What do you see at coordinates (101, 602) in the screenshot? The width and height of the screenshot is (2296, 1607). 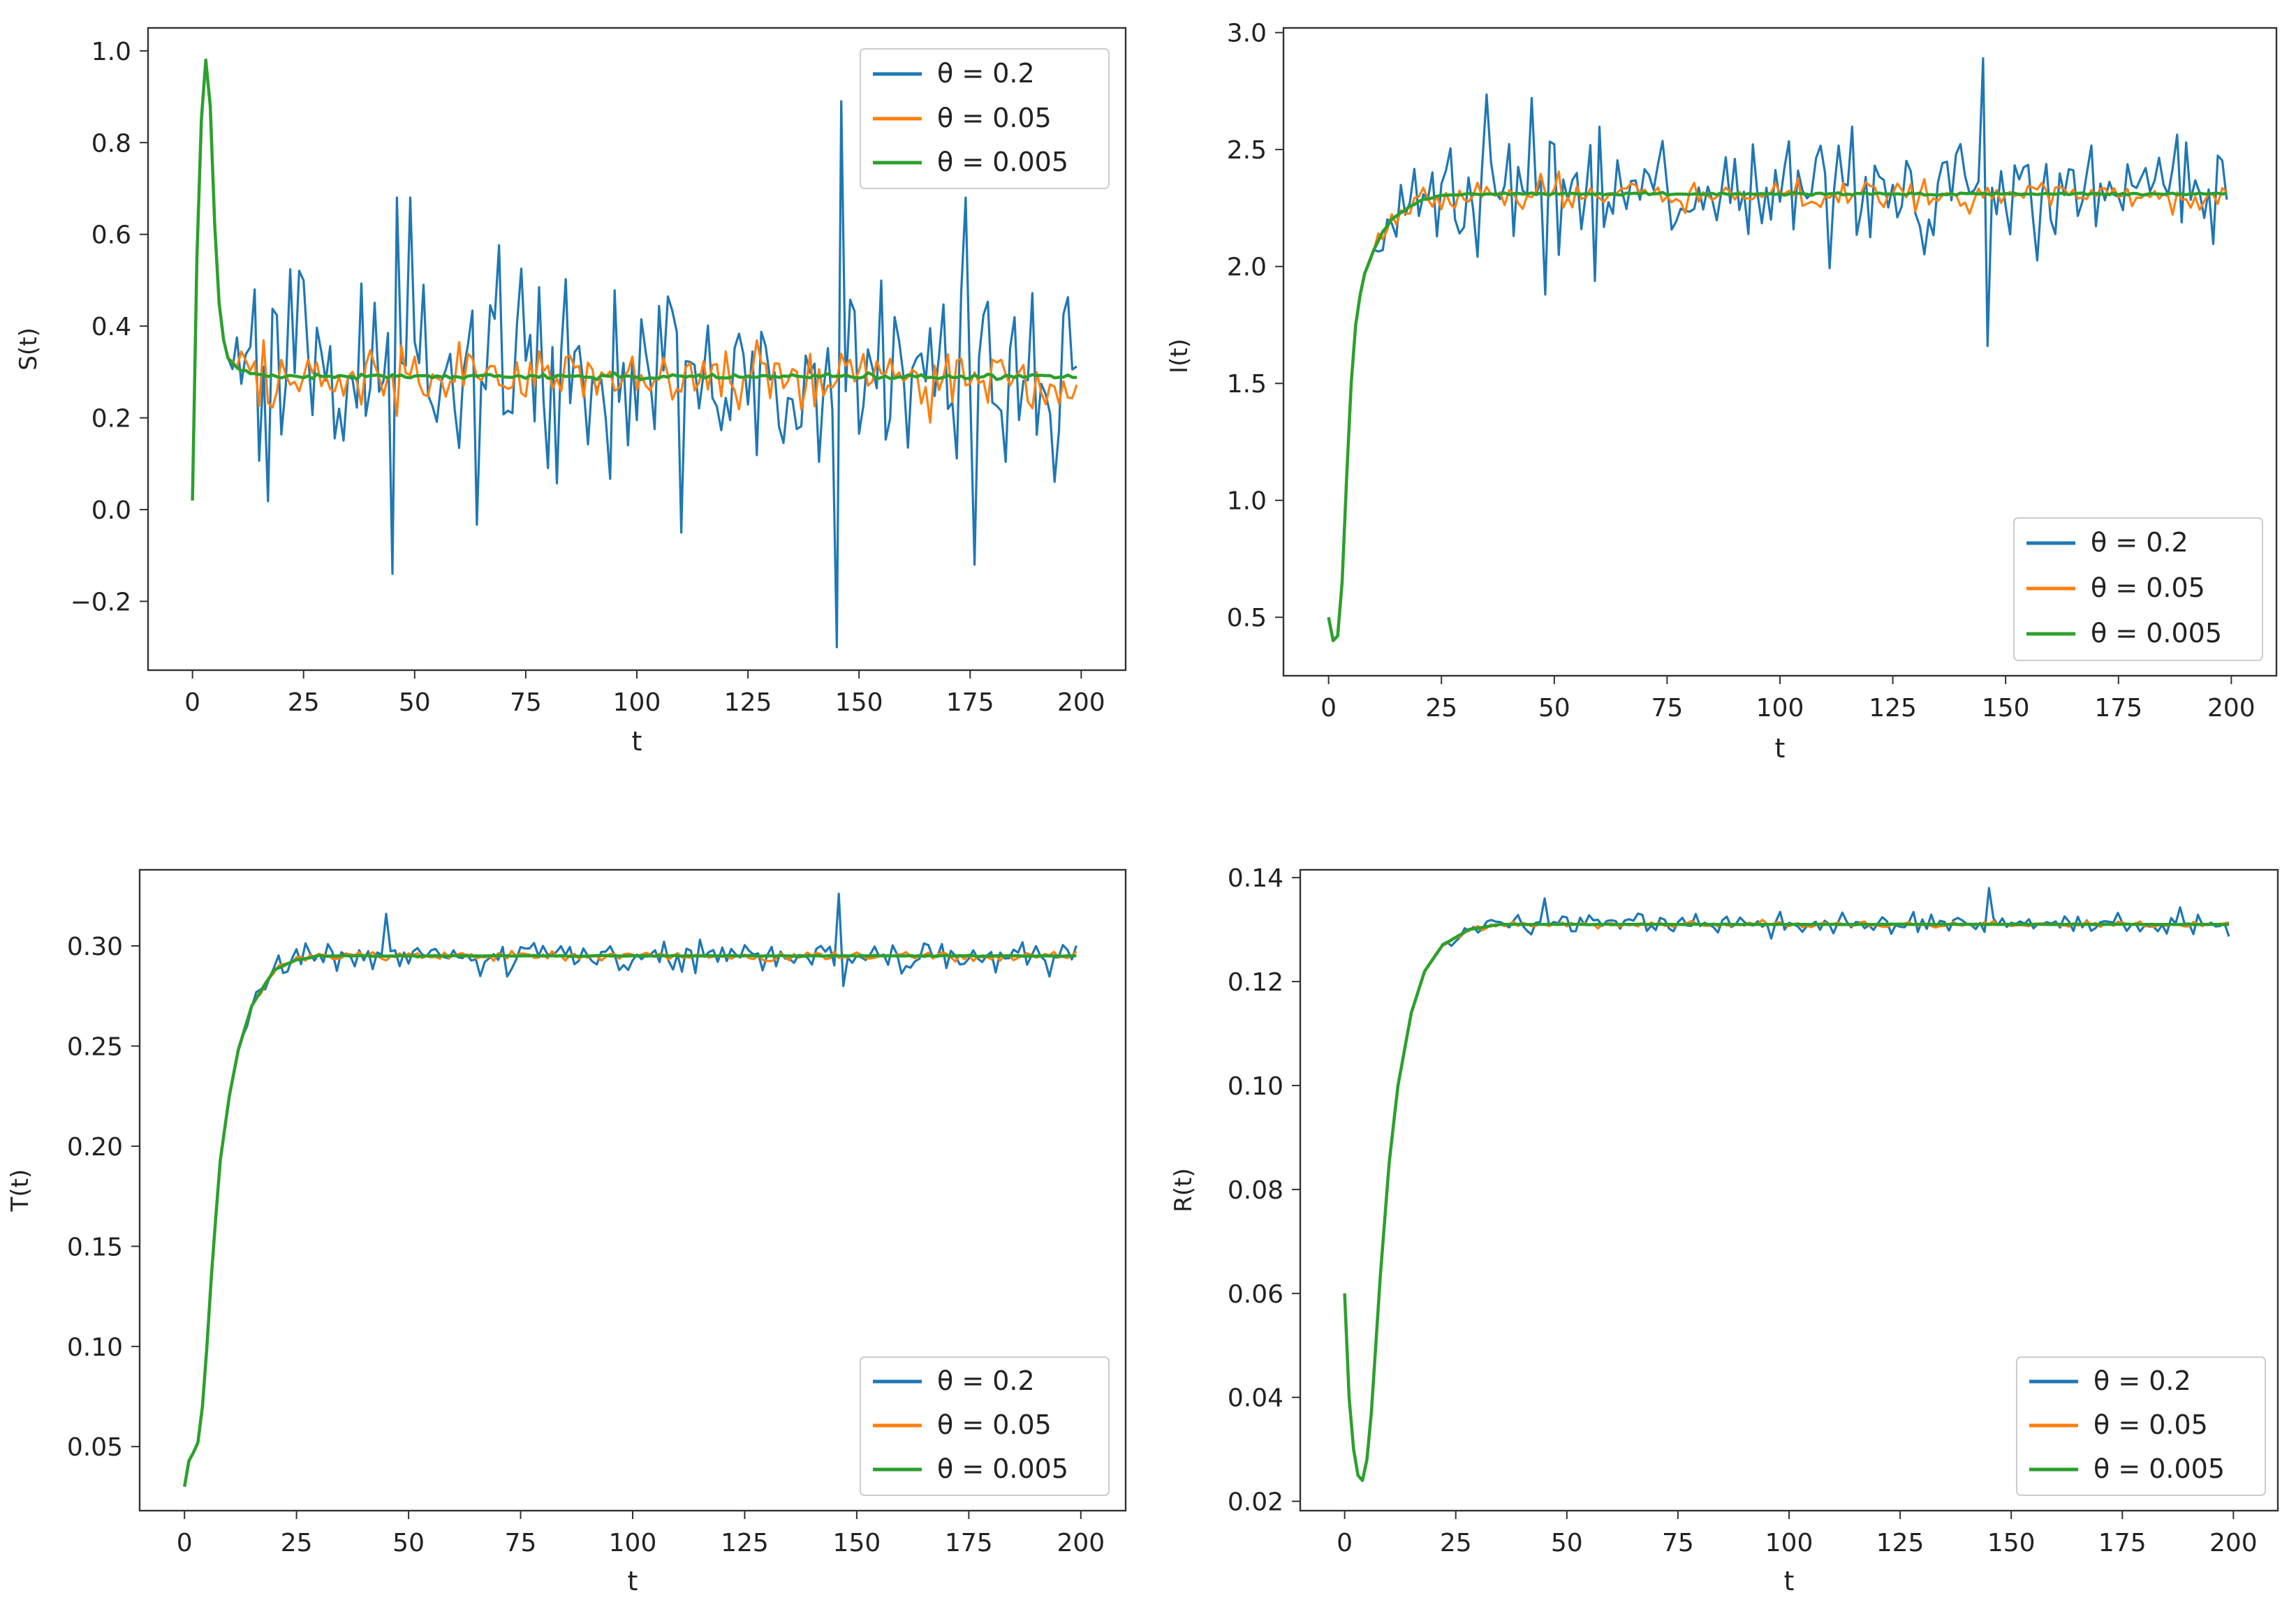 I see `s-y-tick-label: −0.2` at bounding box center [101, 602].